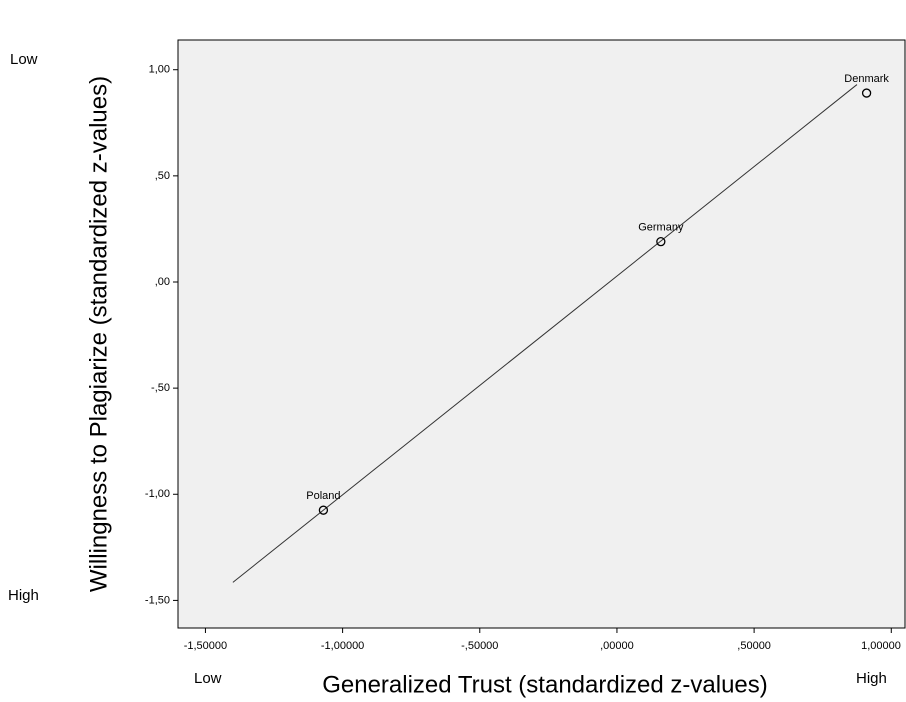 The image size is (906, 702). Describe the element at coordinates (342, 646) in the screenshot. I see `x-tick-label: -1,00000` at that location.